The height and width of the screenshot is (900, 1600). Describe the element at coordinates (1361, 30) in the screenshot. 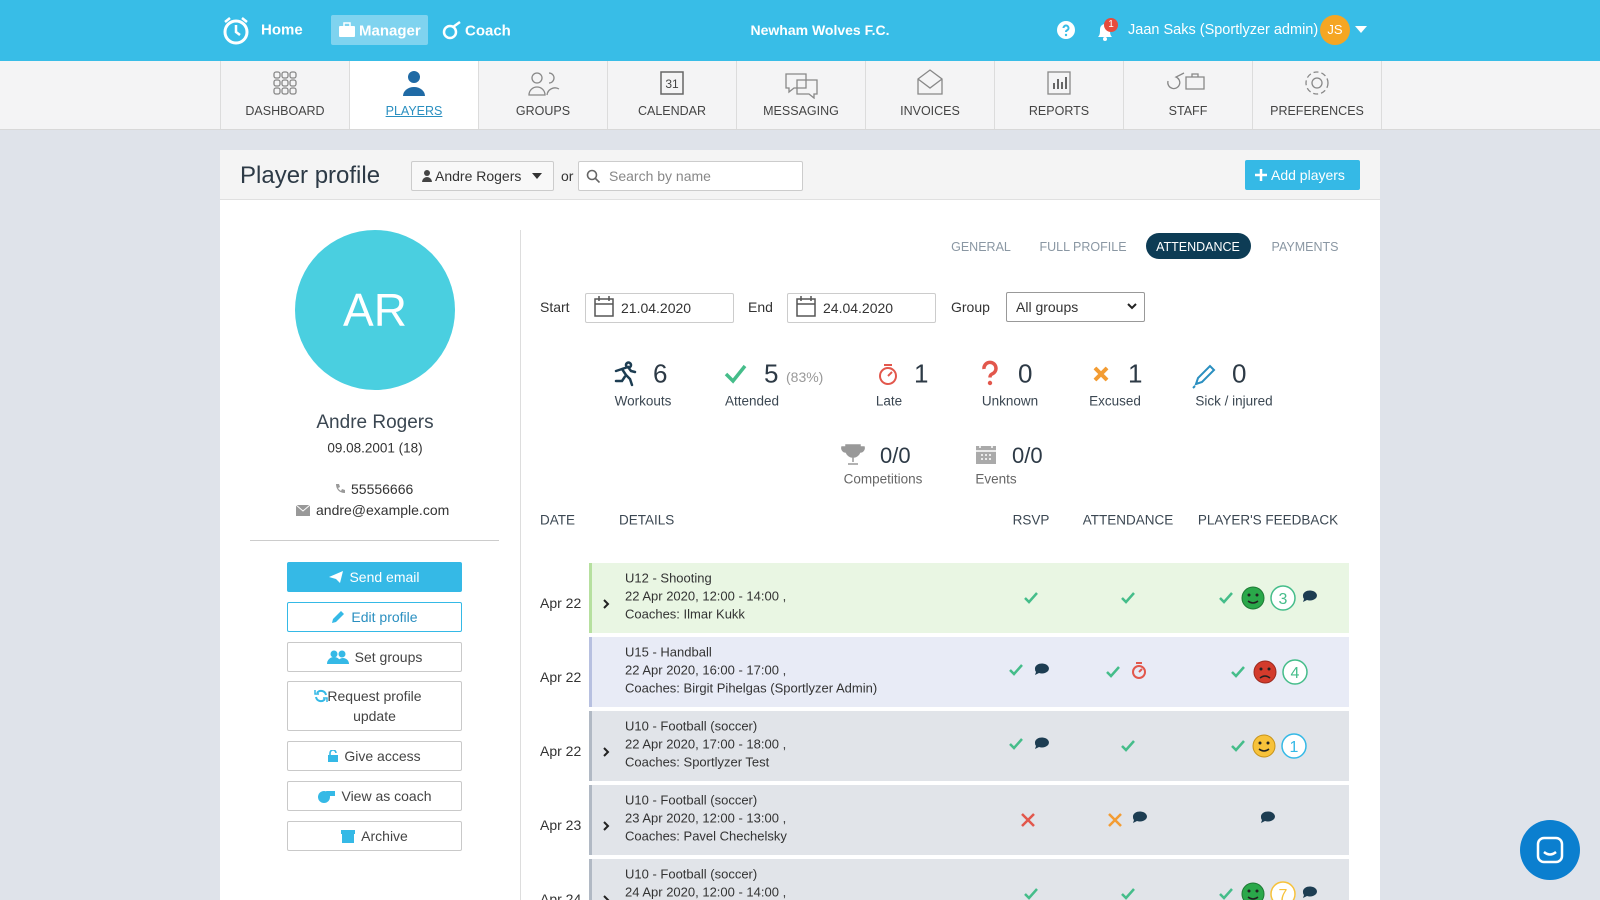

I see `user-menu-caret` at that location.